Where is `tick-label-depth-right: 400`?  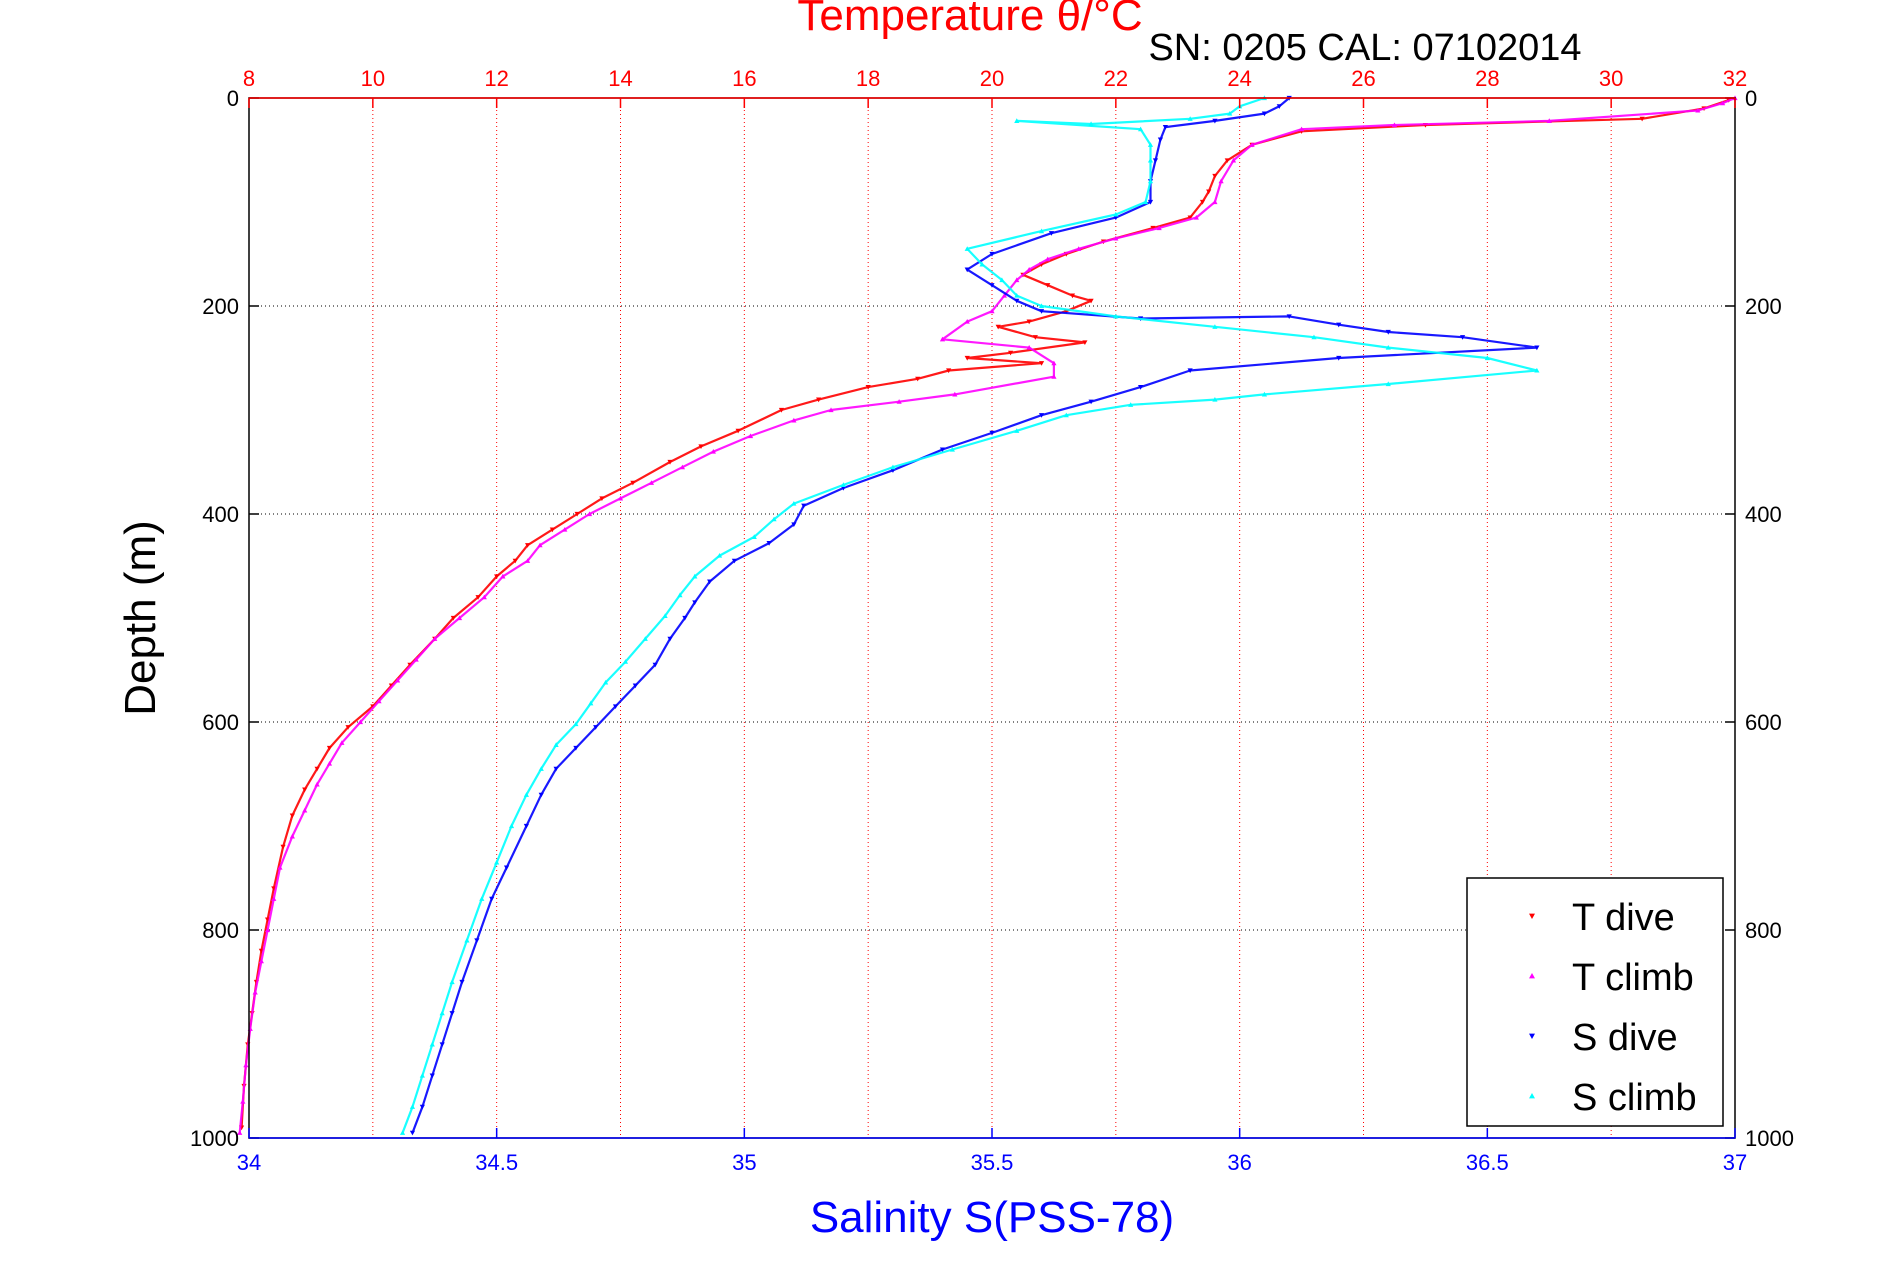 tick-label-depth-right: 400 is located at coordinates (1763, 514).